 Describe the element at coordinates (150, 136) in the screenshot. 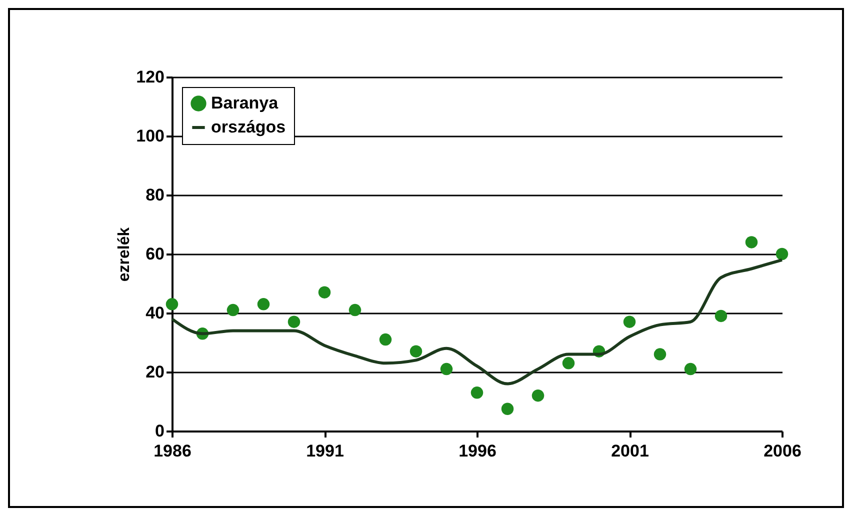

I see `y-tick-label: 100` at that location.